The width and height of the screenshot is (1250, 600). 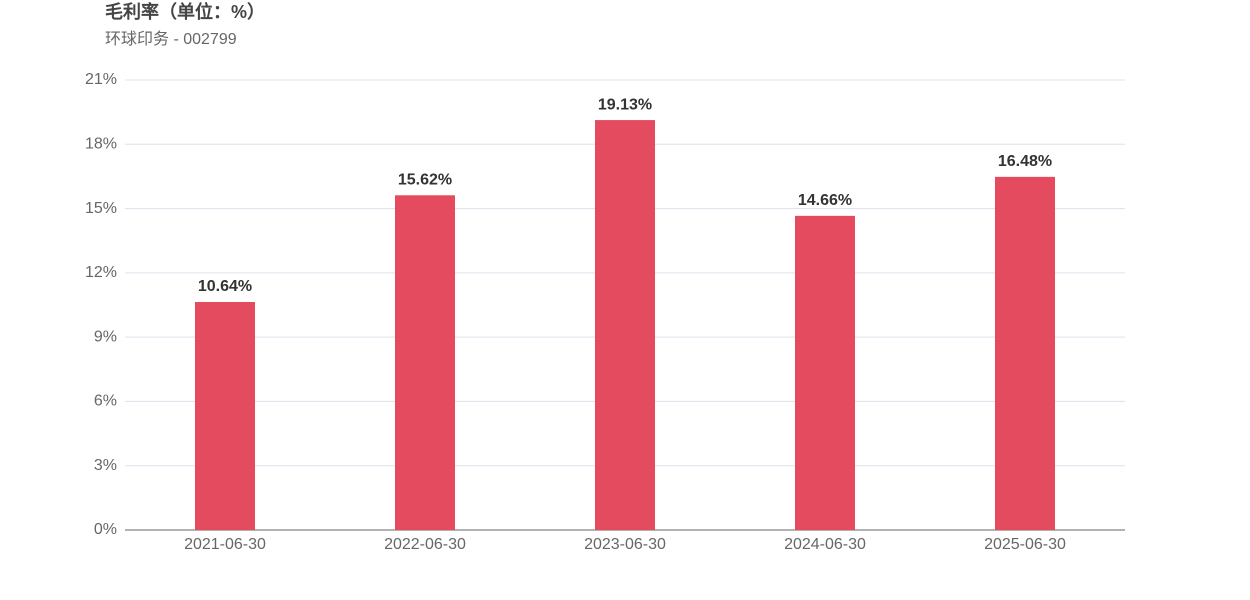 What do you see at coordinates (625, 104) in the screenshot?
I see `value-label: 19.13%` at bounding box center [625, 104].